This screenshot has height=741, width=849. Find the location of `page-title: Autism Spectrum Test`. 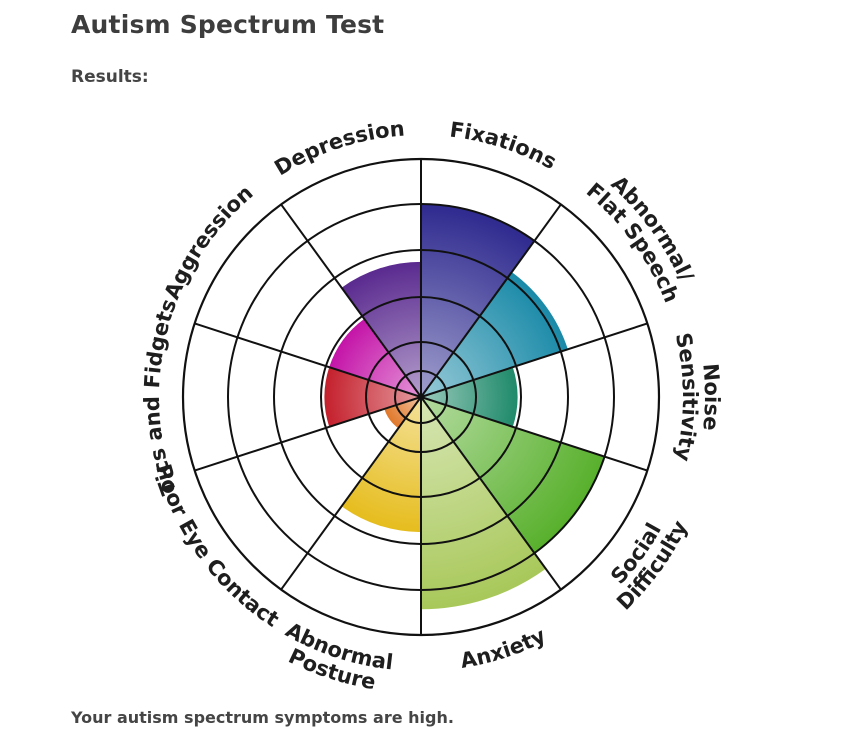

page-title: Autism Spectrum Test is located at coordinates (228, 24).